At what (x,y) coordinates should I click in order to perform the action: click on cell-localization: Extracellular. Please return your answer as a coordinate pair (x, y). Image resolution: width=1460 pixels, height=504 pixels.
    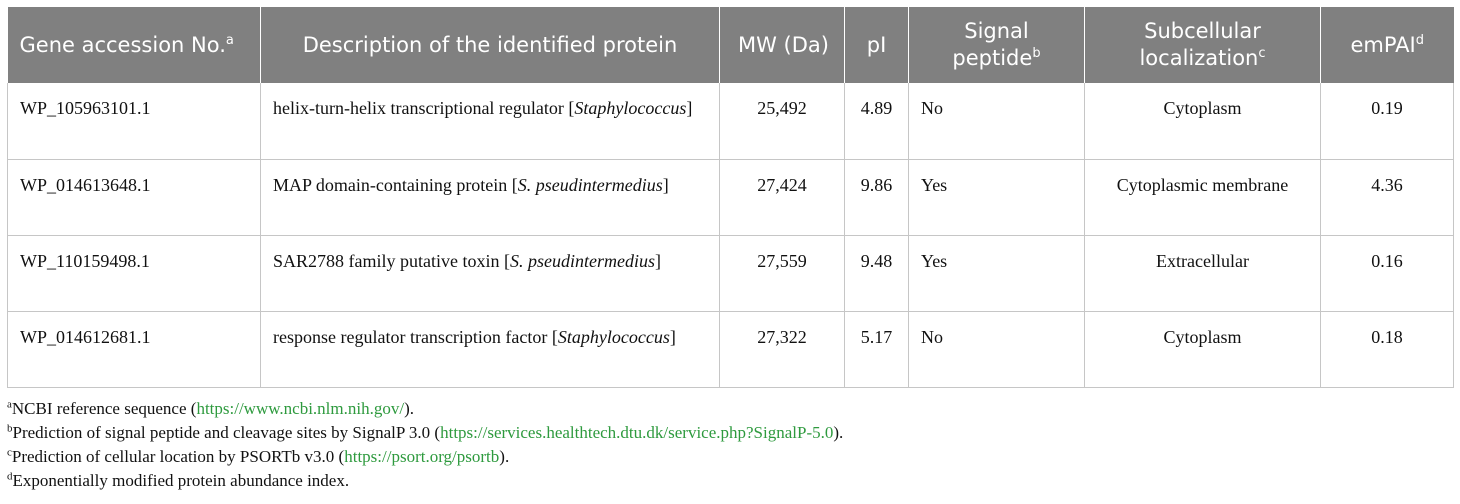
    Looking at the image, I should click on (1202, 273).